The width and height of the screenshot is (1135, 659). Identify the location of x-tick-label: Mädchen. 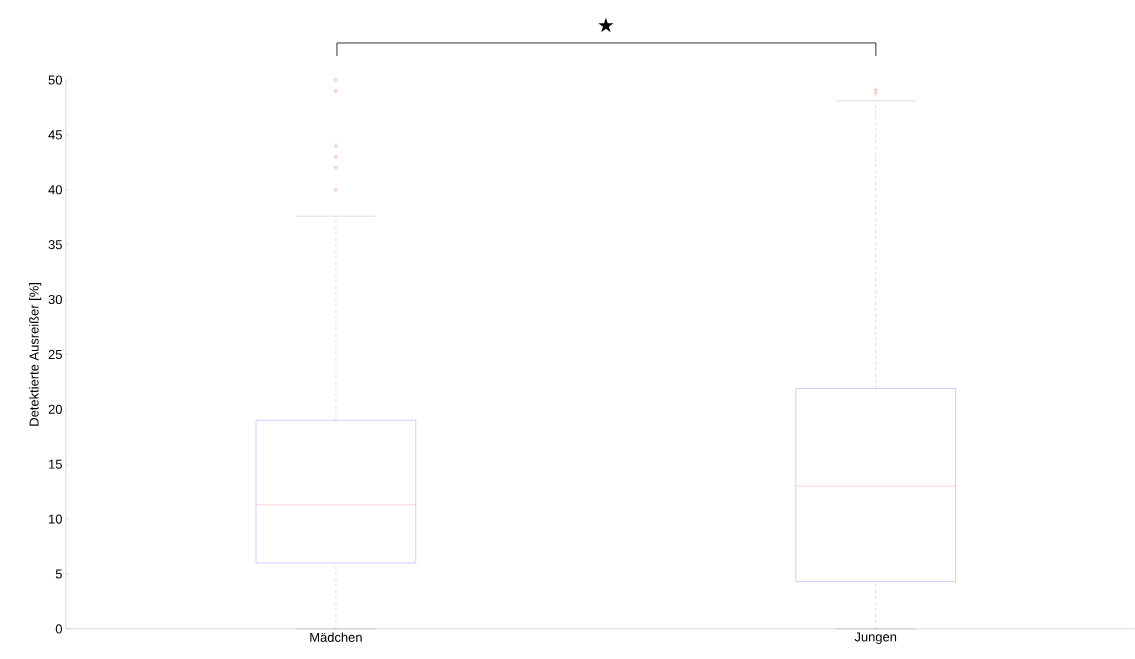
(336, 637).